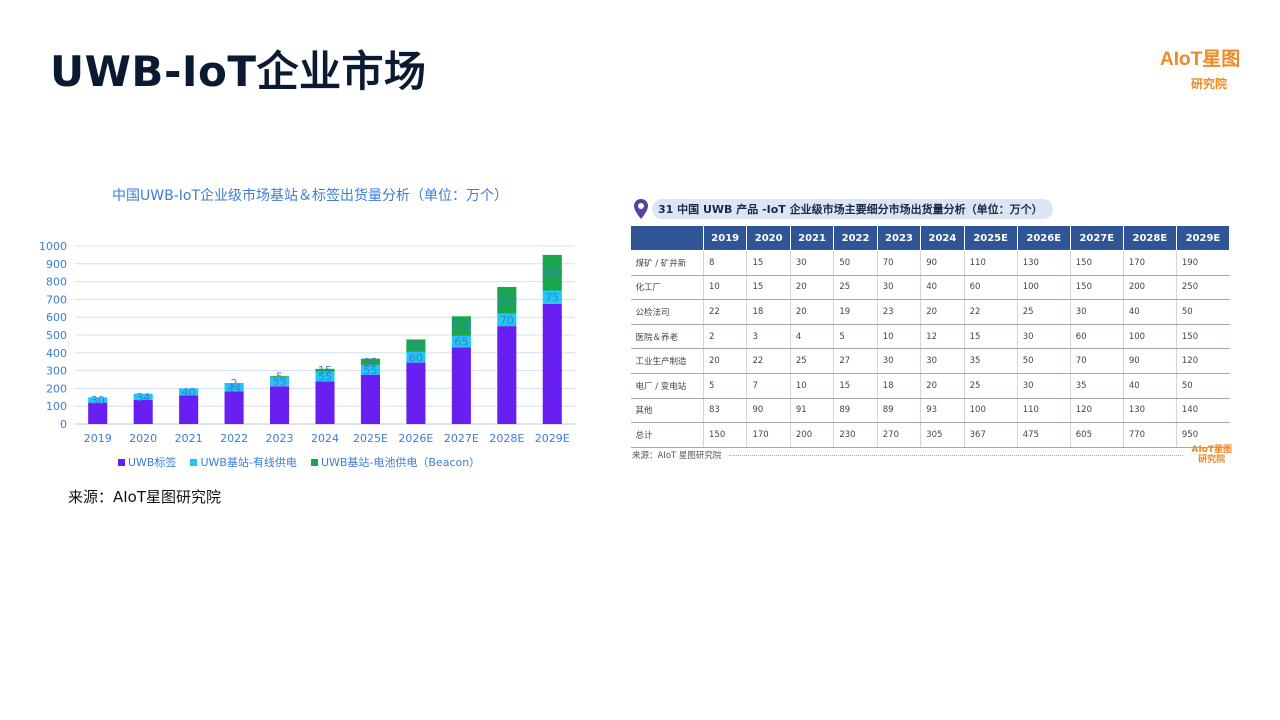  I want to click on y-tick-label: 400, so click(56, 353).